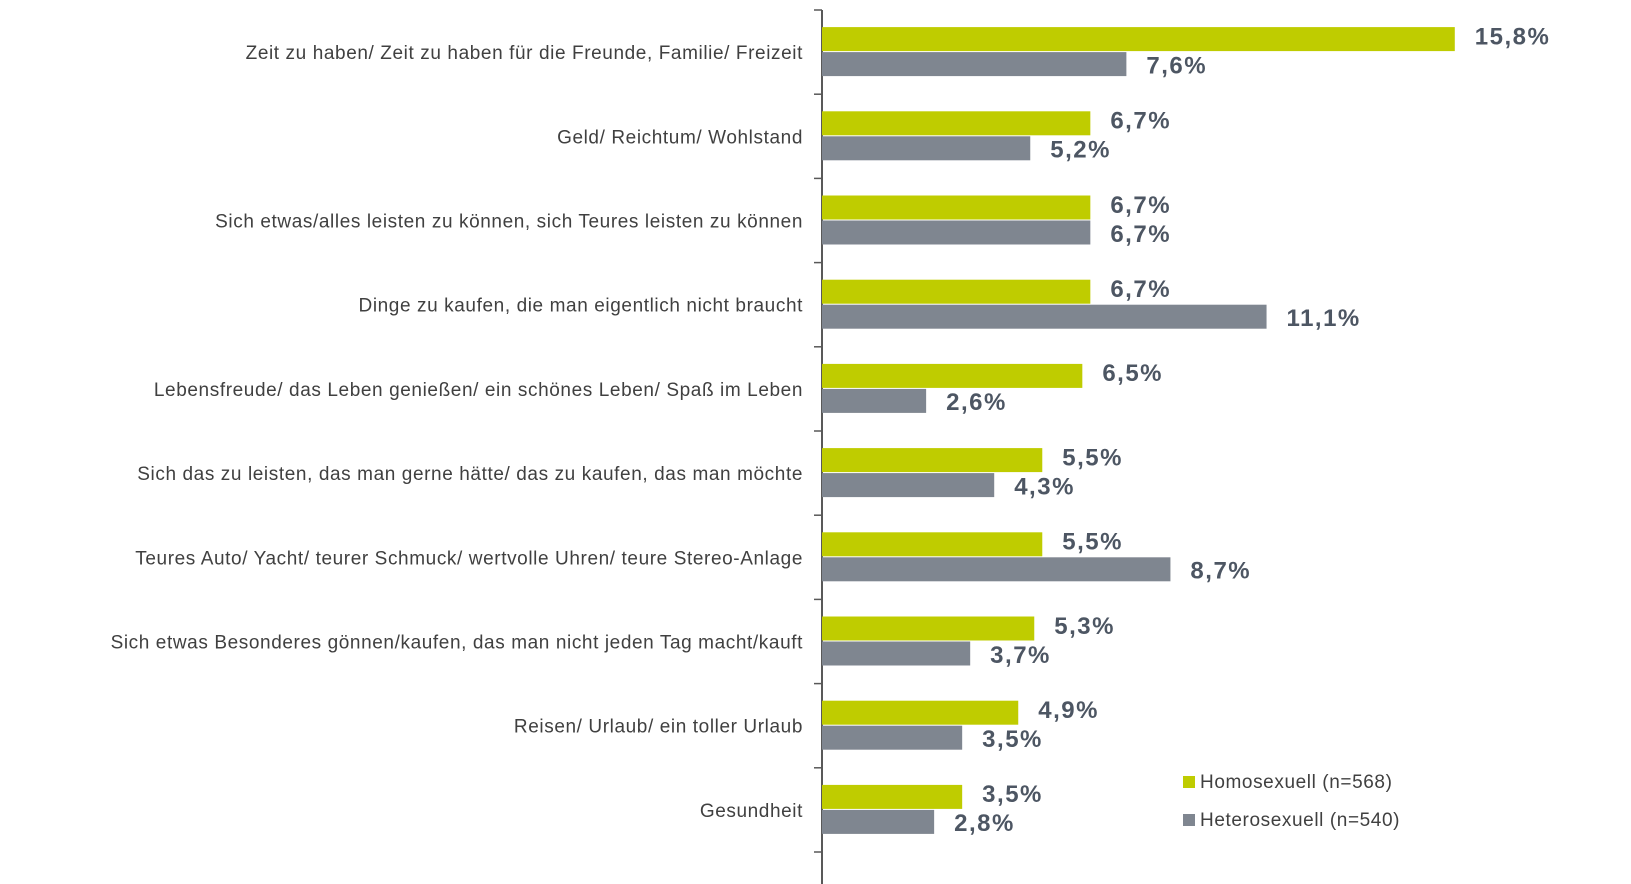 The height and width of the screenshot is (884, 1631). Describe the element at coordinates (751, 811) in the screenshot. I see `category-label: Gesundheit` at that location.